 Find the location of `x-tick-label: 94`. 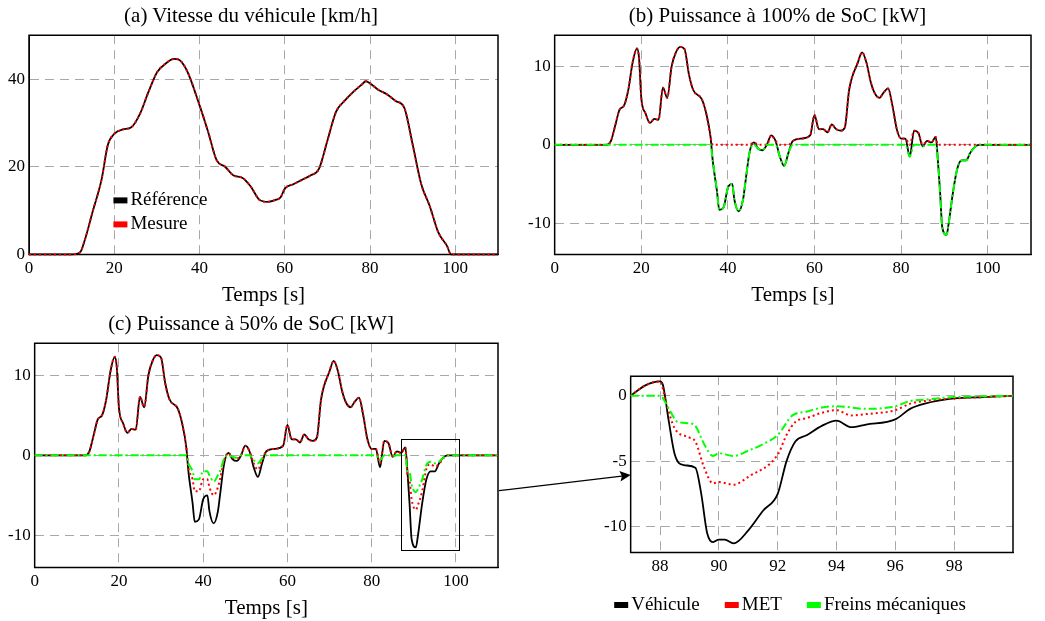

x-tick-label: 94 is located at coordinates (837, 566).